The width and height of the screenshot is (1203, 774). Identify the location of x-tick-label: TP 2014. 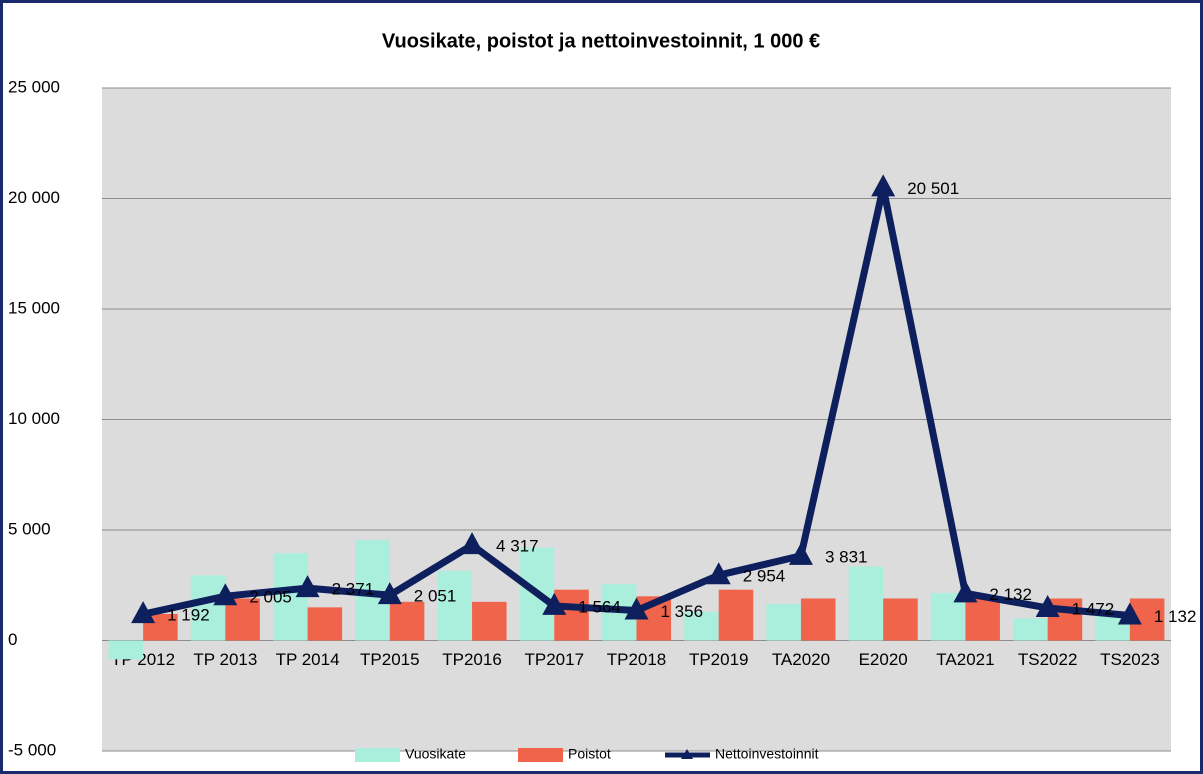
(308, 659).